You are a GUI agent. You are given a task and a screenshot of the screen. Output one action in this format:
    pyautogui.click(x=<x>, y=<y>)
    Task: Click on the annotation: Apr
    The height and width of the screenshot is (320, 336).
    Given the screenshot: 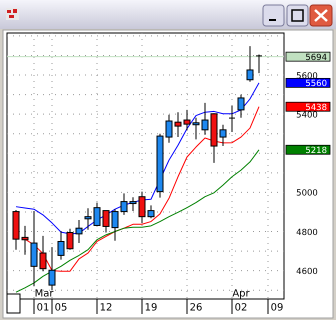 What is the action you would take?
    pyautogui.click(x=241, y=294)
    